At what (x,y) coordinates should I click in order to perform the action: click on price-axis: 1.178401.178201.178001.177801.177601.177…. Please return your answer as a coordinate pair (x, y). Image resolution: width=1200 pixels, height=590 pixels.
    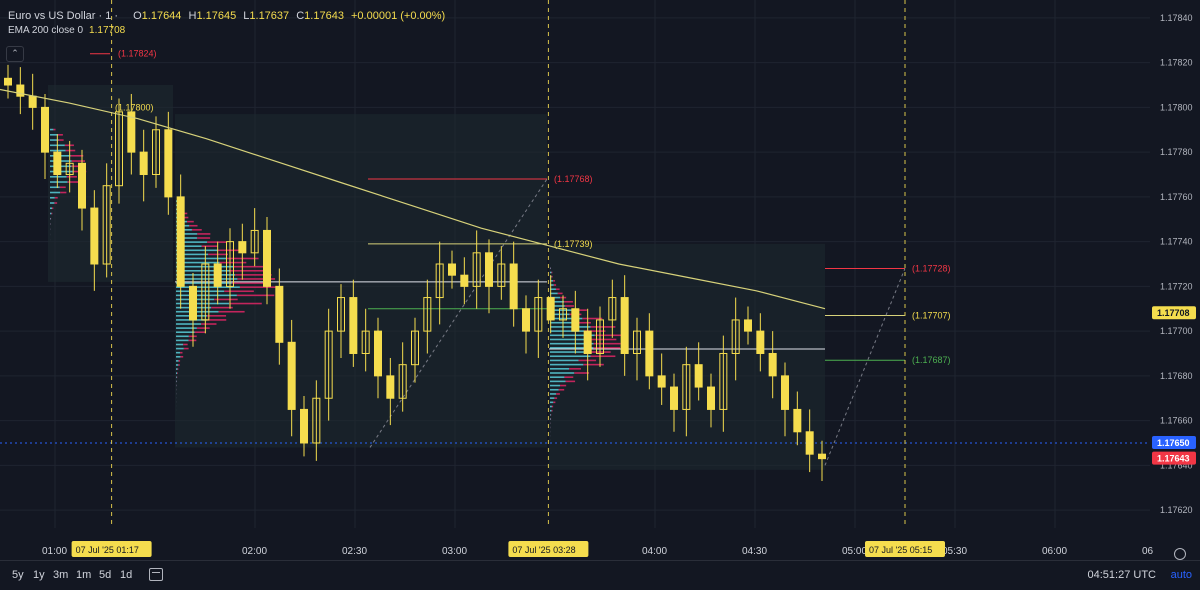
    Looking at the image, I should click on (1175, 264).